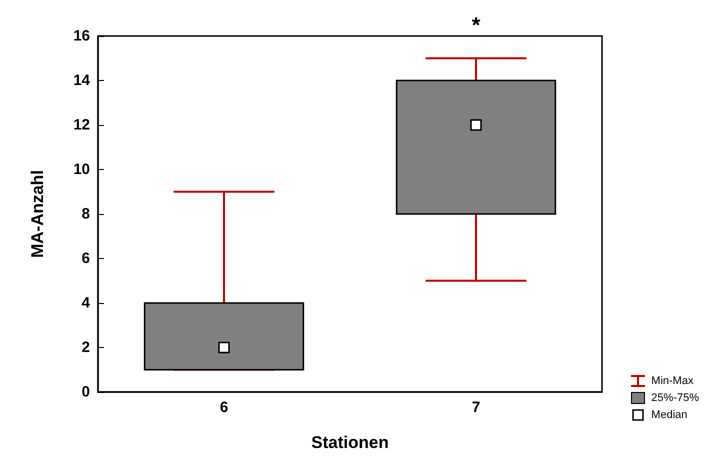  What do you see at coordinates (86, 214) in the screenshot?
I see `y-tick-label: 8` at bounding box center [86, 214].